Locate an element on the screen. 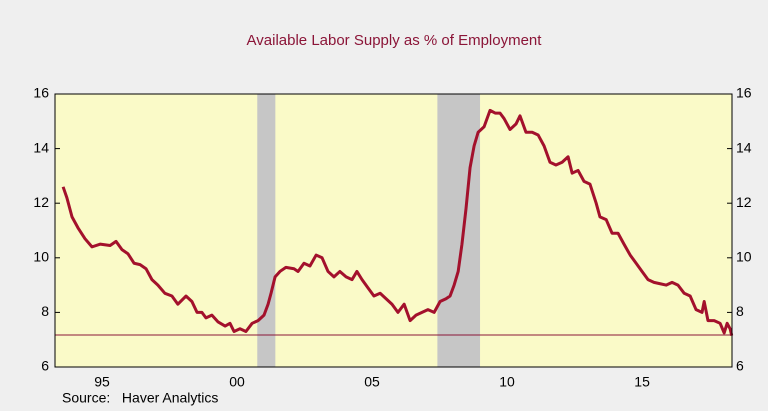  x-tick-label: 95 is located at coordinates (102, 382).